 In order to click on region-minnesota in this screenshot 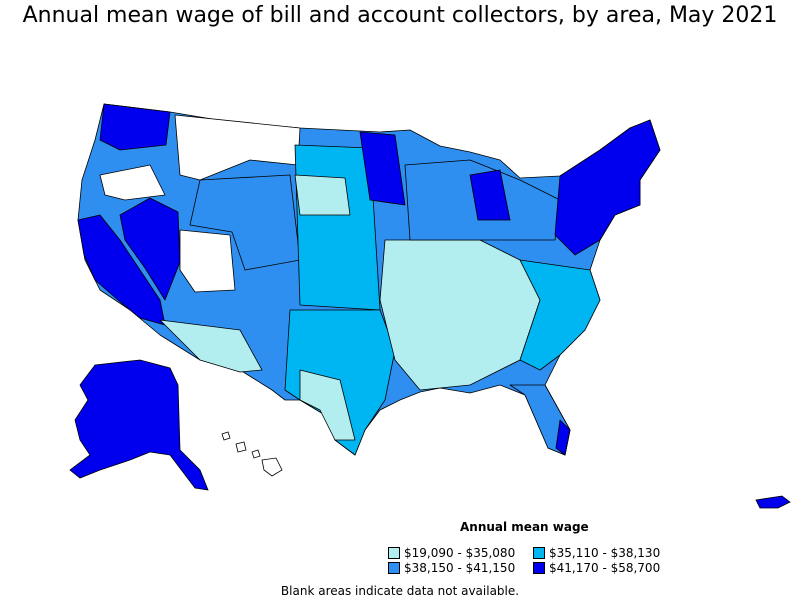, I will do `click(382, 168)`.